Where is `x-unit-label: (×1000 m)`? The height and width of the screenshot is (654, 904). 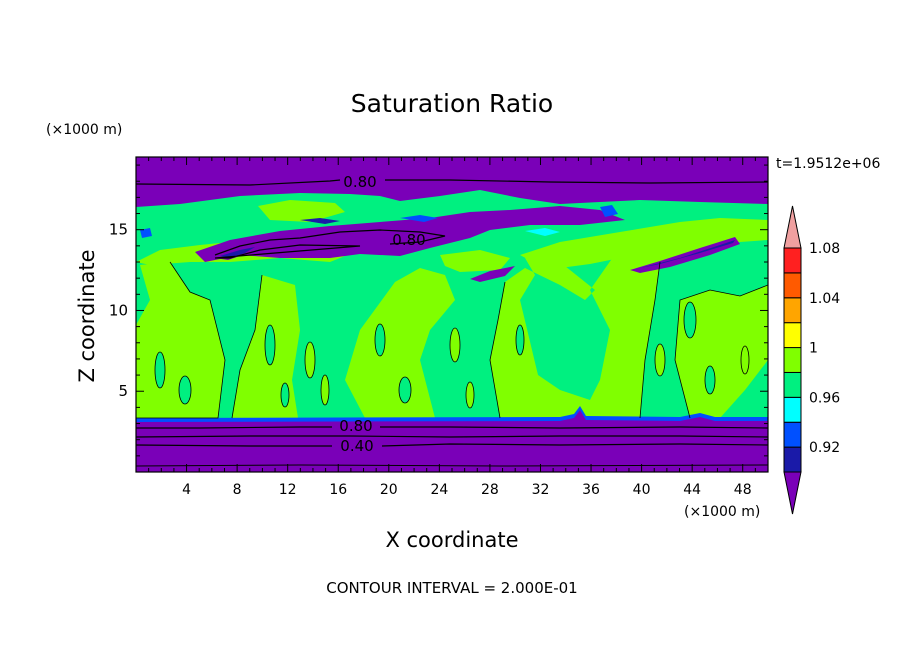 x-unit-label: (×1000 m) is located at coordinates (722, 512).